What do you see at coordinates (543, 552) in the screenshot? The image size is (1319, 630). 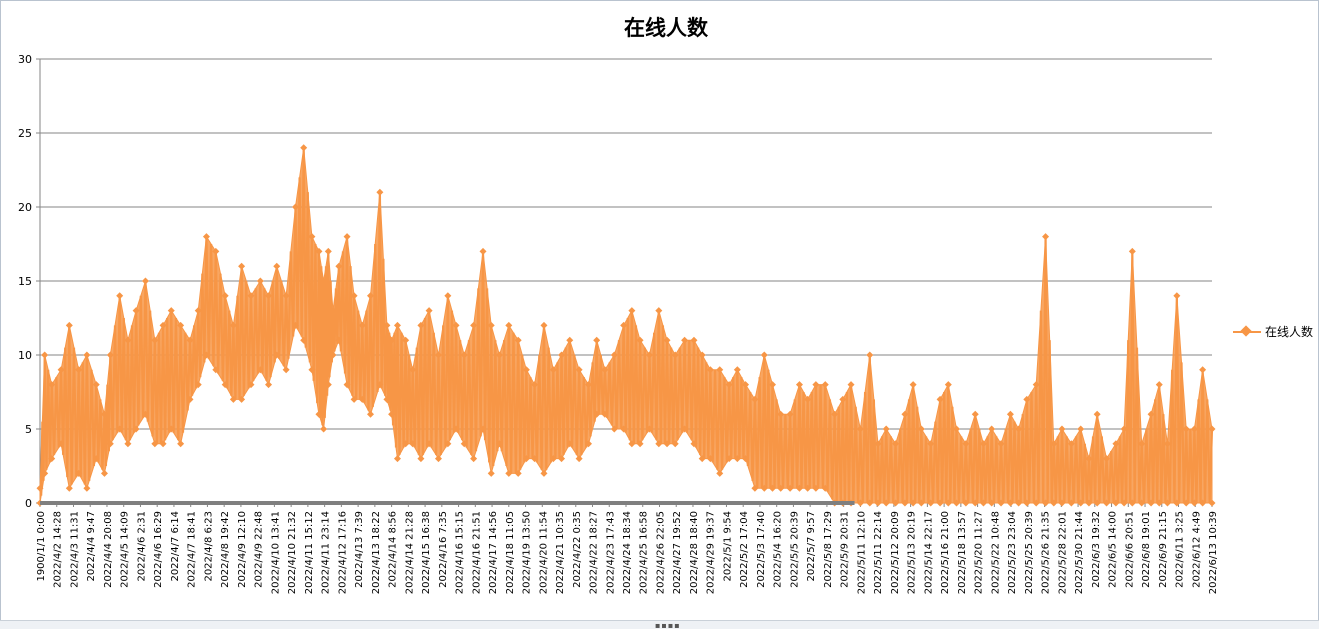 I see `x-tick-label: 2022/4/20 11:54` at bounding box center [543, 552].